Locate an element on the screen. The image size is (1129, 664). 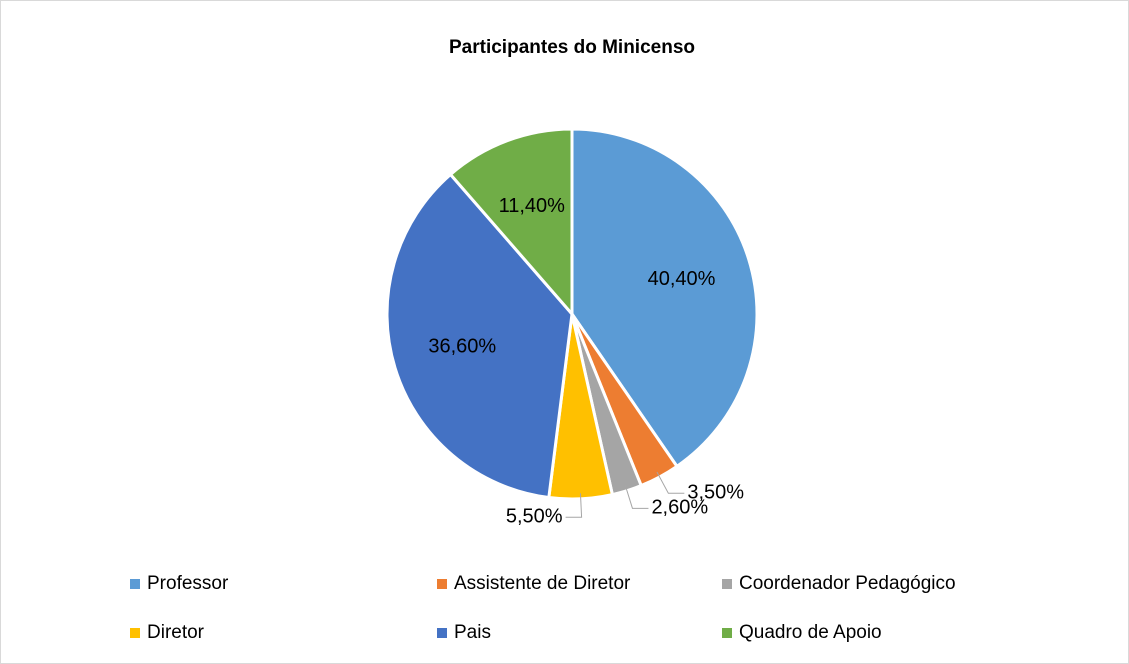
data-label: 3,50% is located at coordinates (715, 493).